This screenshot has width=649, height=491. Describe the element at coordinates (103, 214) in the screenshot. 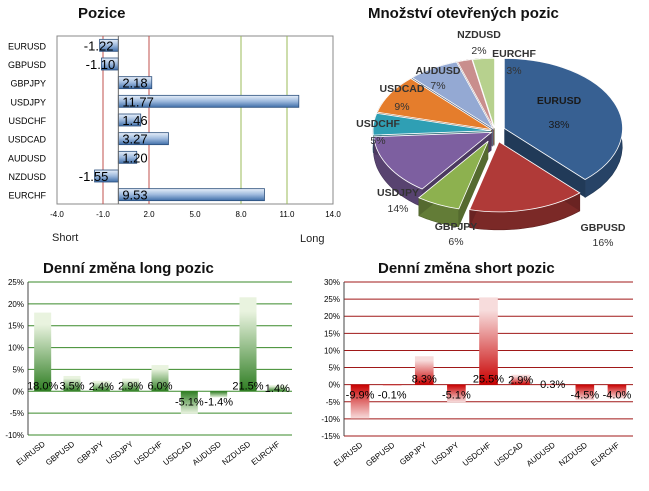

I see `x-tick-label: -1.0` at that location.